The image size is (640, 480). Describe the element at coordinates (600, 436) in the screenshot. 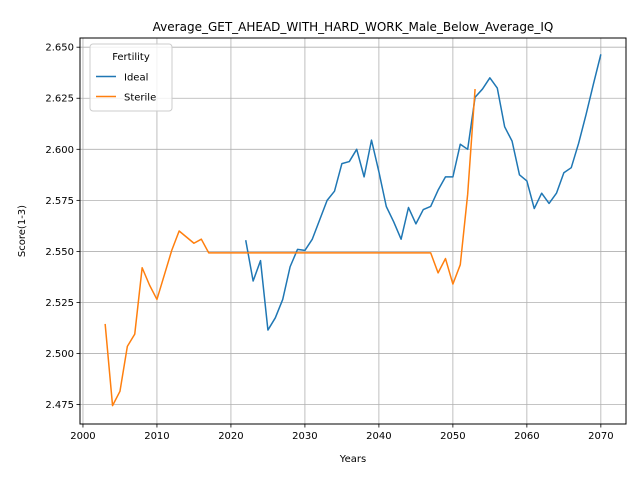

I see `x-tick-label: 2070` at that location.